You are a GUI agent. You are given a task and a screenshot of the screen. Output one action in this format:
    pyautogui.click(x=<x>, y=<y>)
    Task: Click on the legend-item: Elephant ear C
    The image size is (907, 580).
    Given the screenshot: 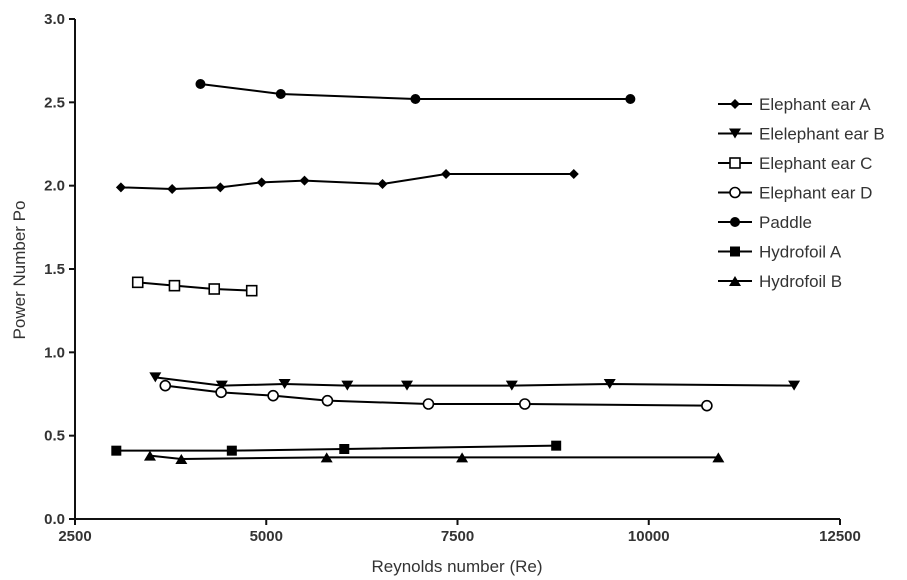 What is the action you would take?
    pyautogui.click(x=795, y=163)
    